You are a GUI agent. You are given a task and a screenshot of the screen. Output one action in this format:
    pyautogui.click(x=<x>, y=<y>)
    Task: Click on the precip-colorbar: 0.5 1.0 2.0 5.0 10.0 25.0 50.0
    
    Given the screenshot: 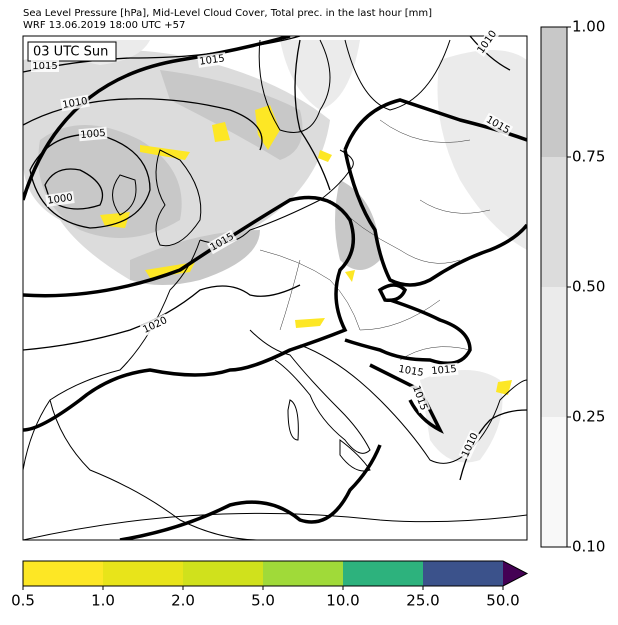 What is the action you would take?
    pyautogui.click(x=270, y=585)
    